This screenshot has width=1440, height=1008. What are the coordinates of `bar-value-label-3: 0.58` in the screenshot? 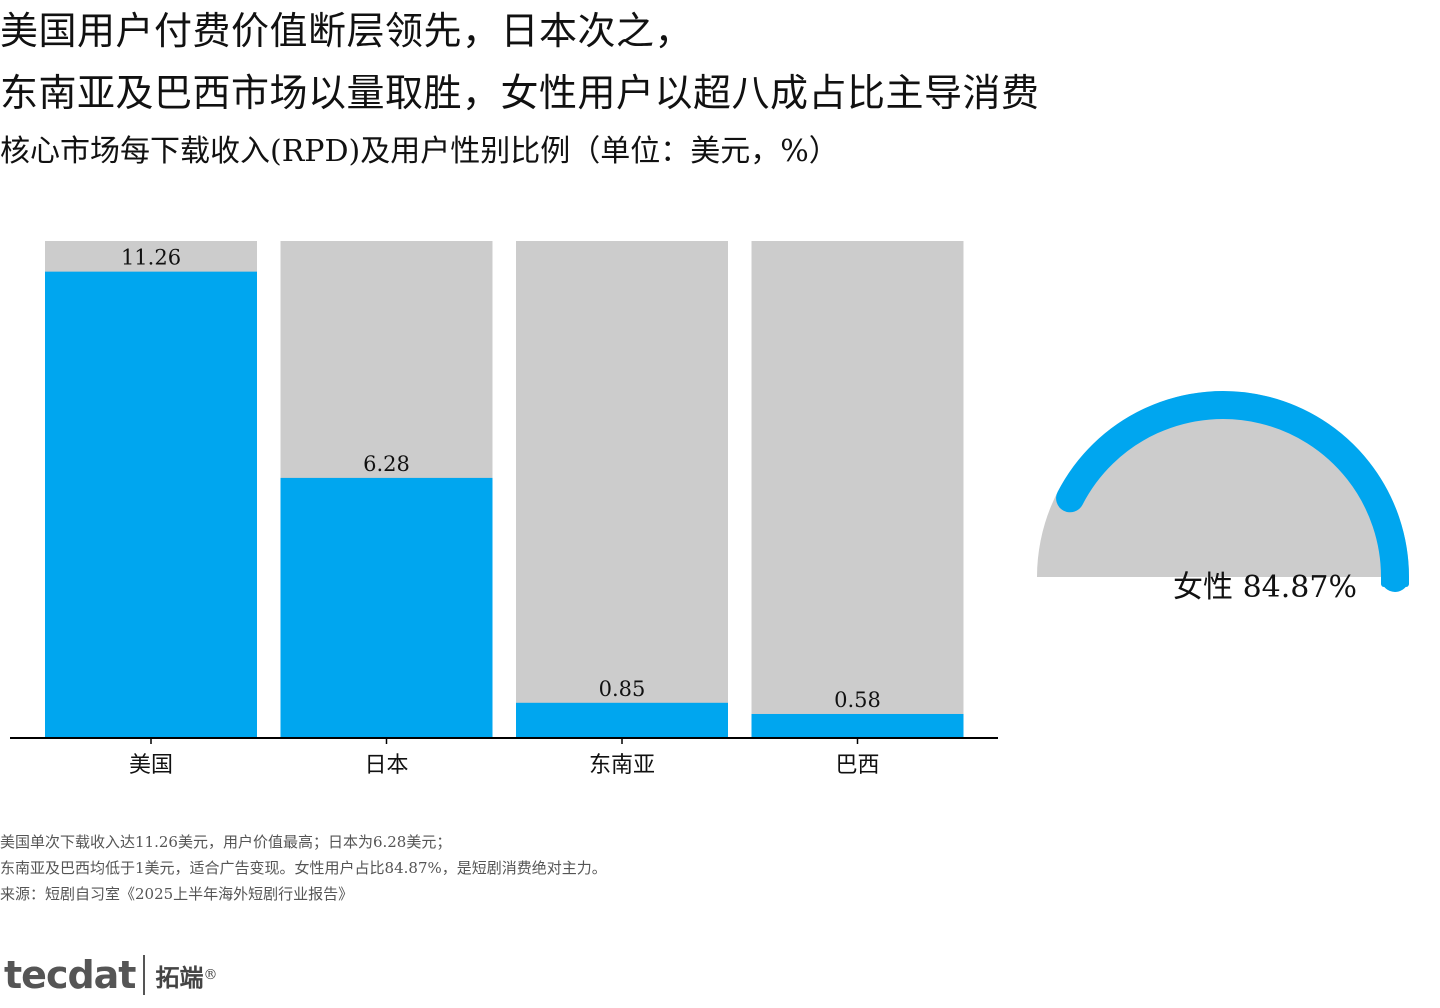 It's located at (857, 700).